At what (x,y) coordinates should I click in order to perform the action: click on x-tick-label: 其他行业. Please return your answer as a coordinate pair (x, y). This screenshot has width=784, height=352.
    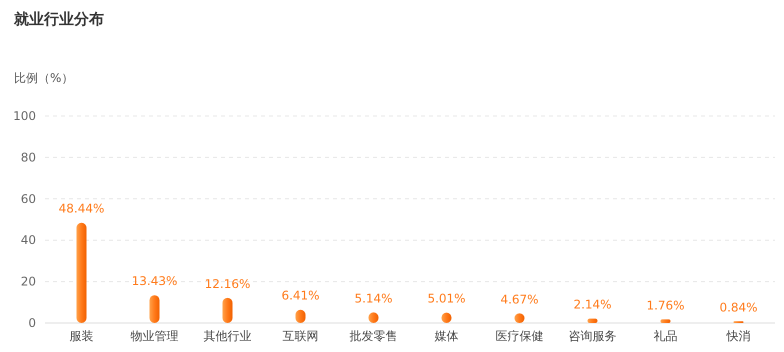
    Looking at the image, I should click on (228, 336).